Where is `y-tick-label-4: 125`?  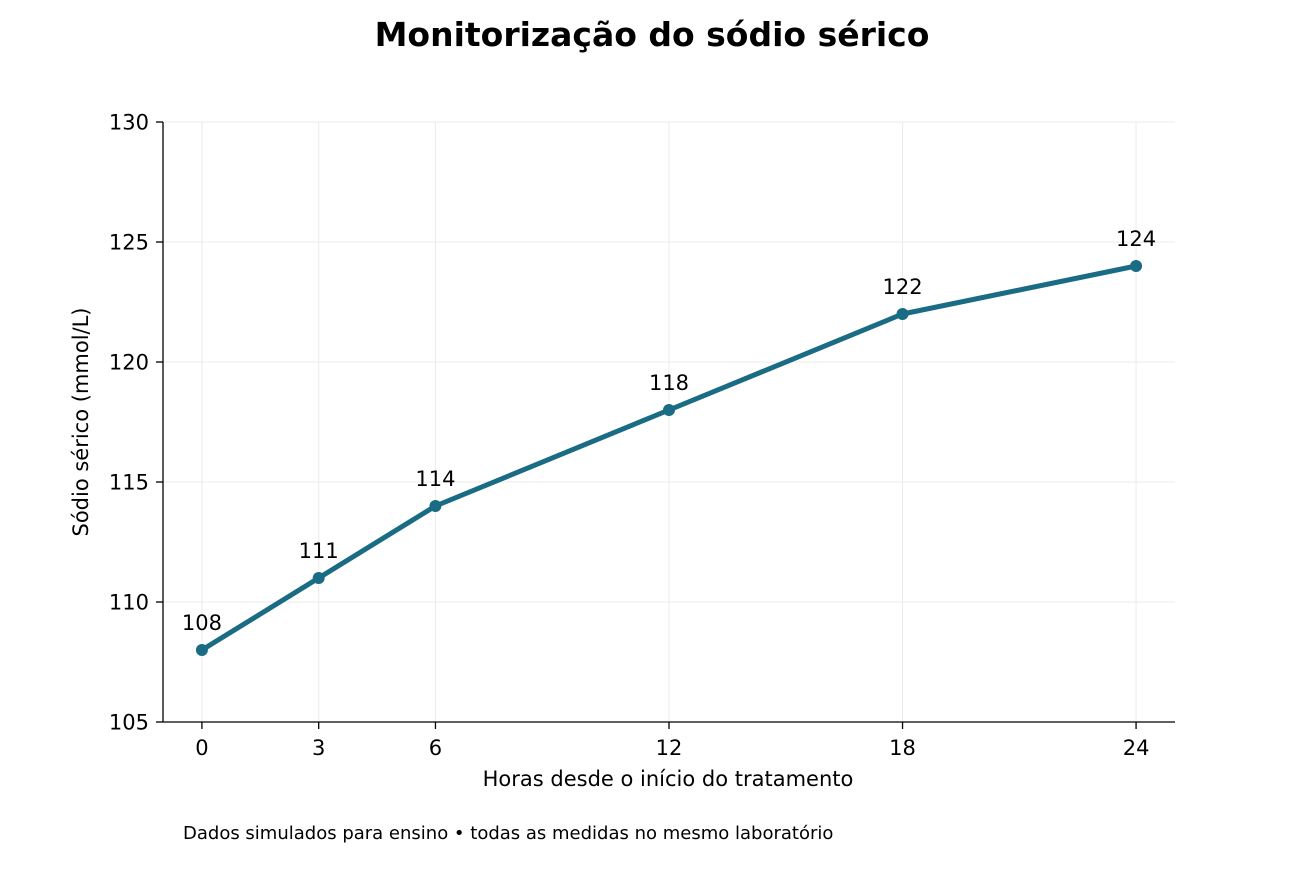
y-tick-label-4: 125 is located at coordinates (129, 243).